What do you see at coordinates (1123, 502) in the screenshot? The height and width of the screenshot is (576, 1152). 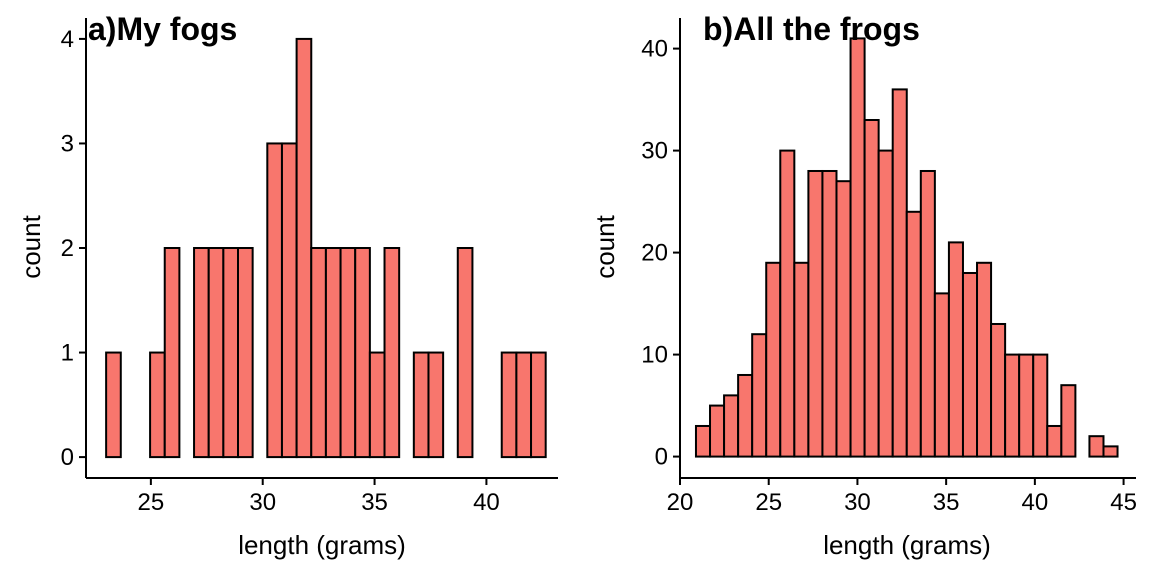 I see `panel-b-x-tick-label: 45` at bounding box center [1123, 502].